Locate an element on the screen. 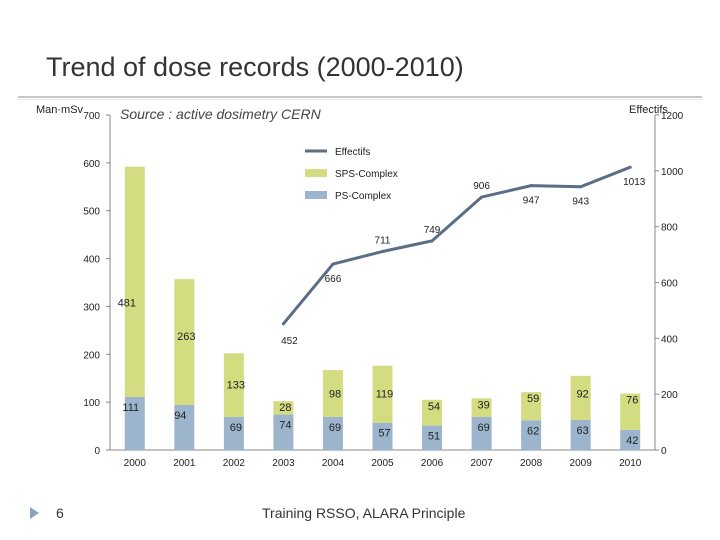 The image size is (720, 540). ps-complex-value-label: 111 is located at coordinates (130, 408).